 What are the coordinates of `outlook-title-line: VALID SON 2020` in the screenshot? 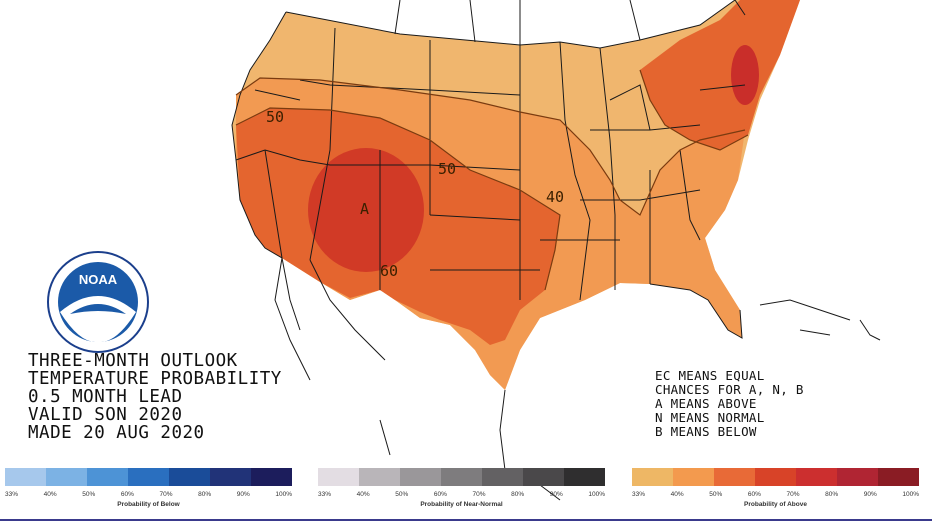 It's located at (105, 415).